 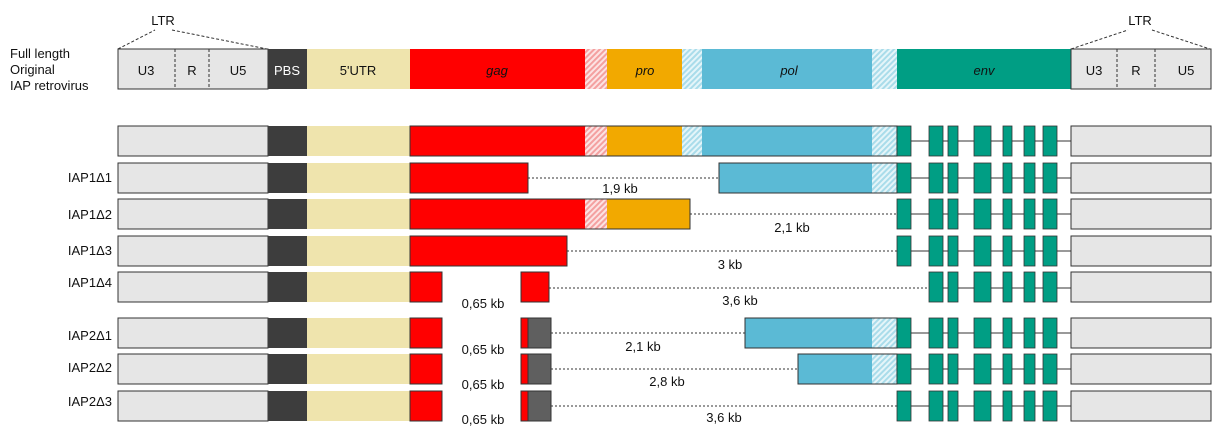 What do you see at coordinates (90, 401) in the screenshot?
I see `row-label: IAP2Δ3` at bounding box center [90, 401].